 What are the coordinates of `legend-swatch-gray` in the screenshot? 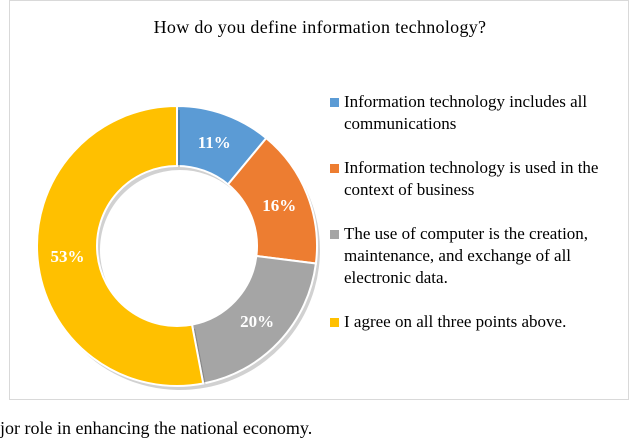 It's located at (334, 234).